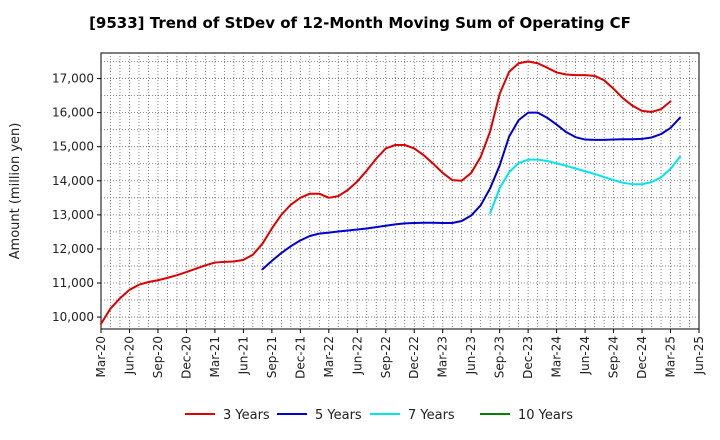 This screenshot has width=720, height=440. I want to click on y-tick-label: 11,000, so click(73, 283).